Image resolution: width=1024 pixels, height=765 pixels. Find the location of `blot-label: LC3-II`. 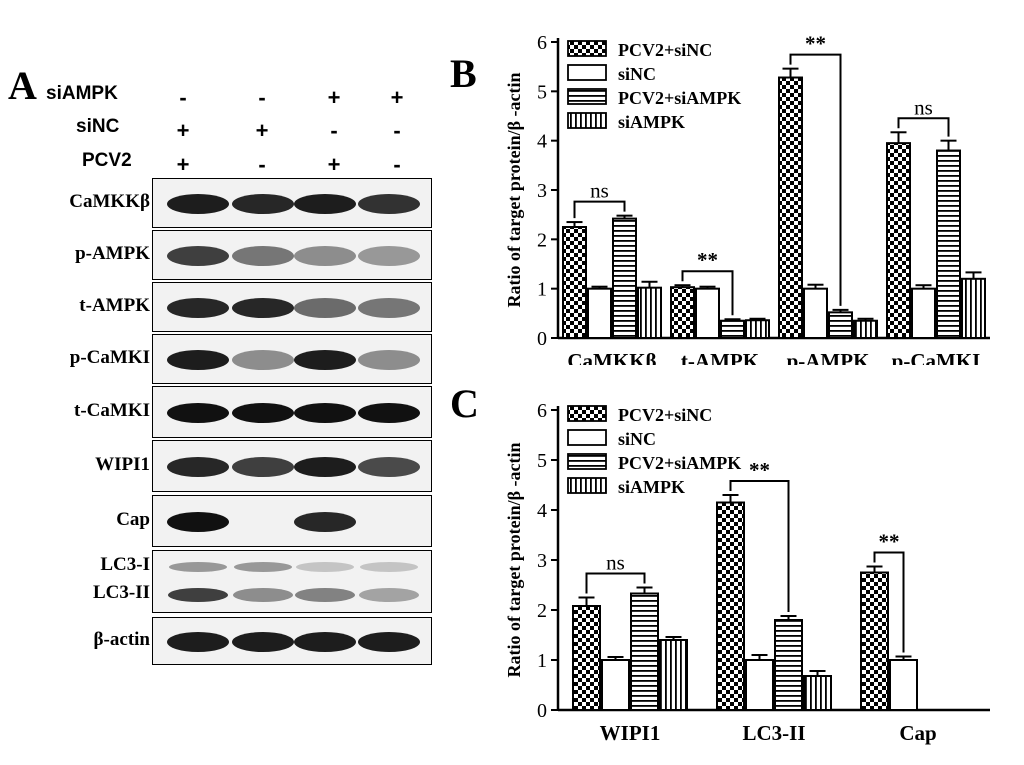

blot-label: LC3-II is located at coordinates (121, 592).